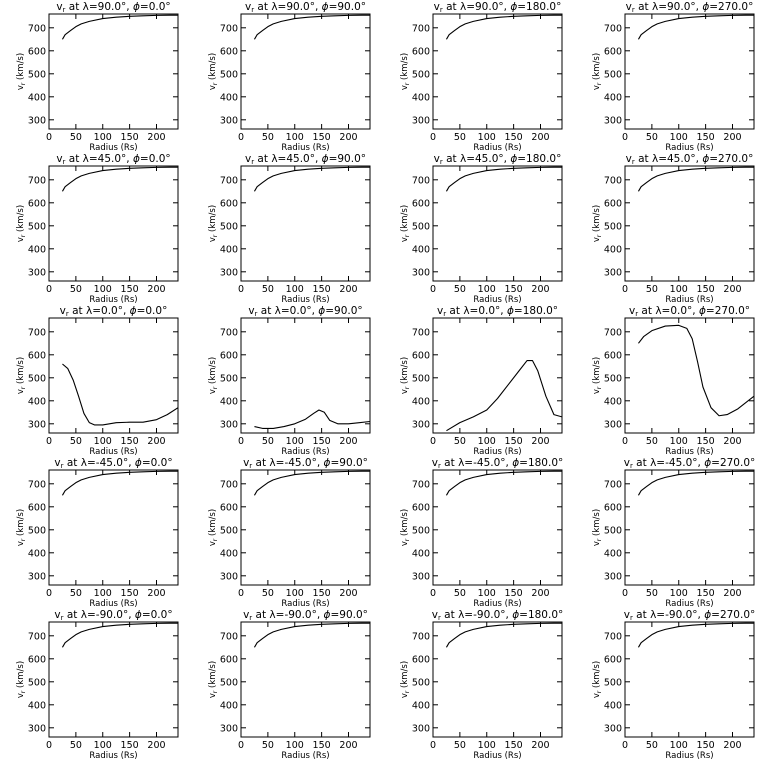 The height and width of the screenshot is (768, 768). Describe the element at coordinates (731, 159) in the screenshot. I see `phi-value: =270.0°` at that location.